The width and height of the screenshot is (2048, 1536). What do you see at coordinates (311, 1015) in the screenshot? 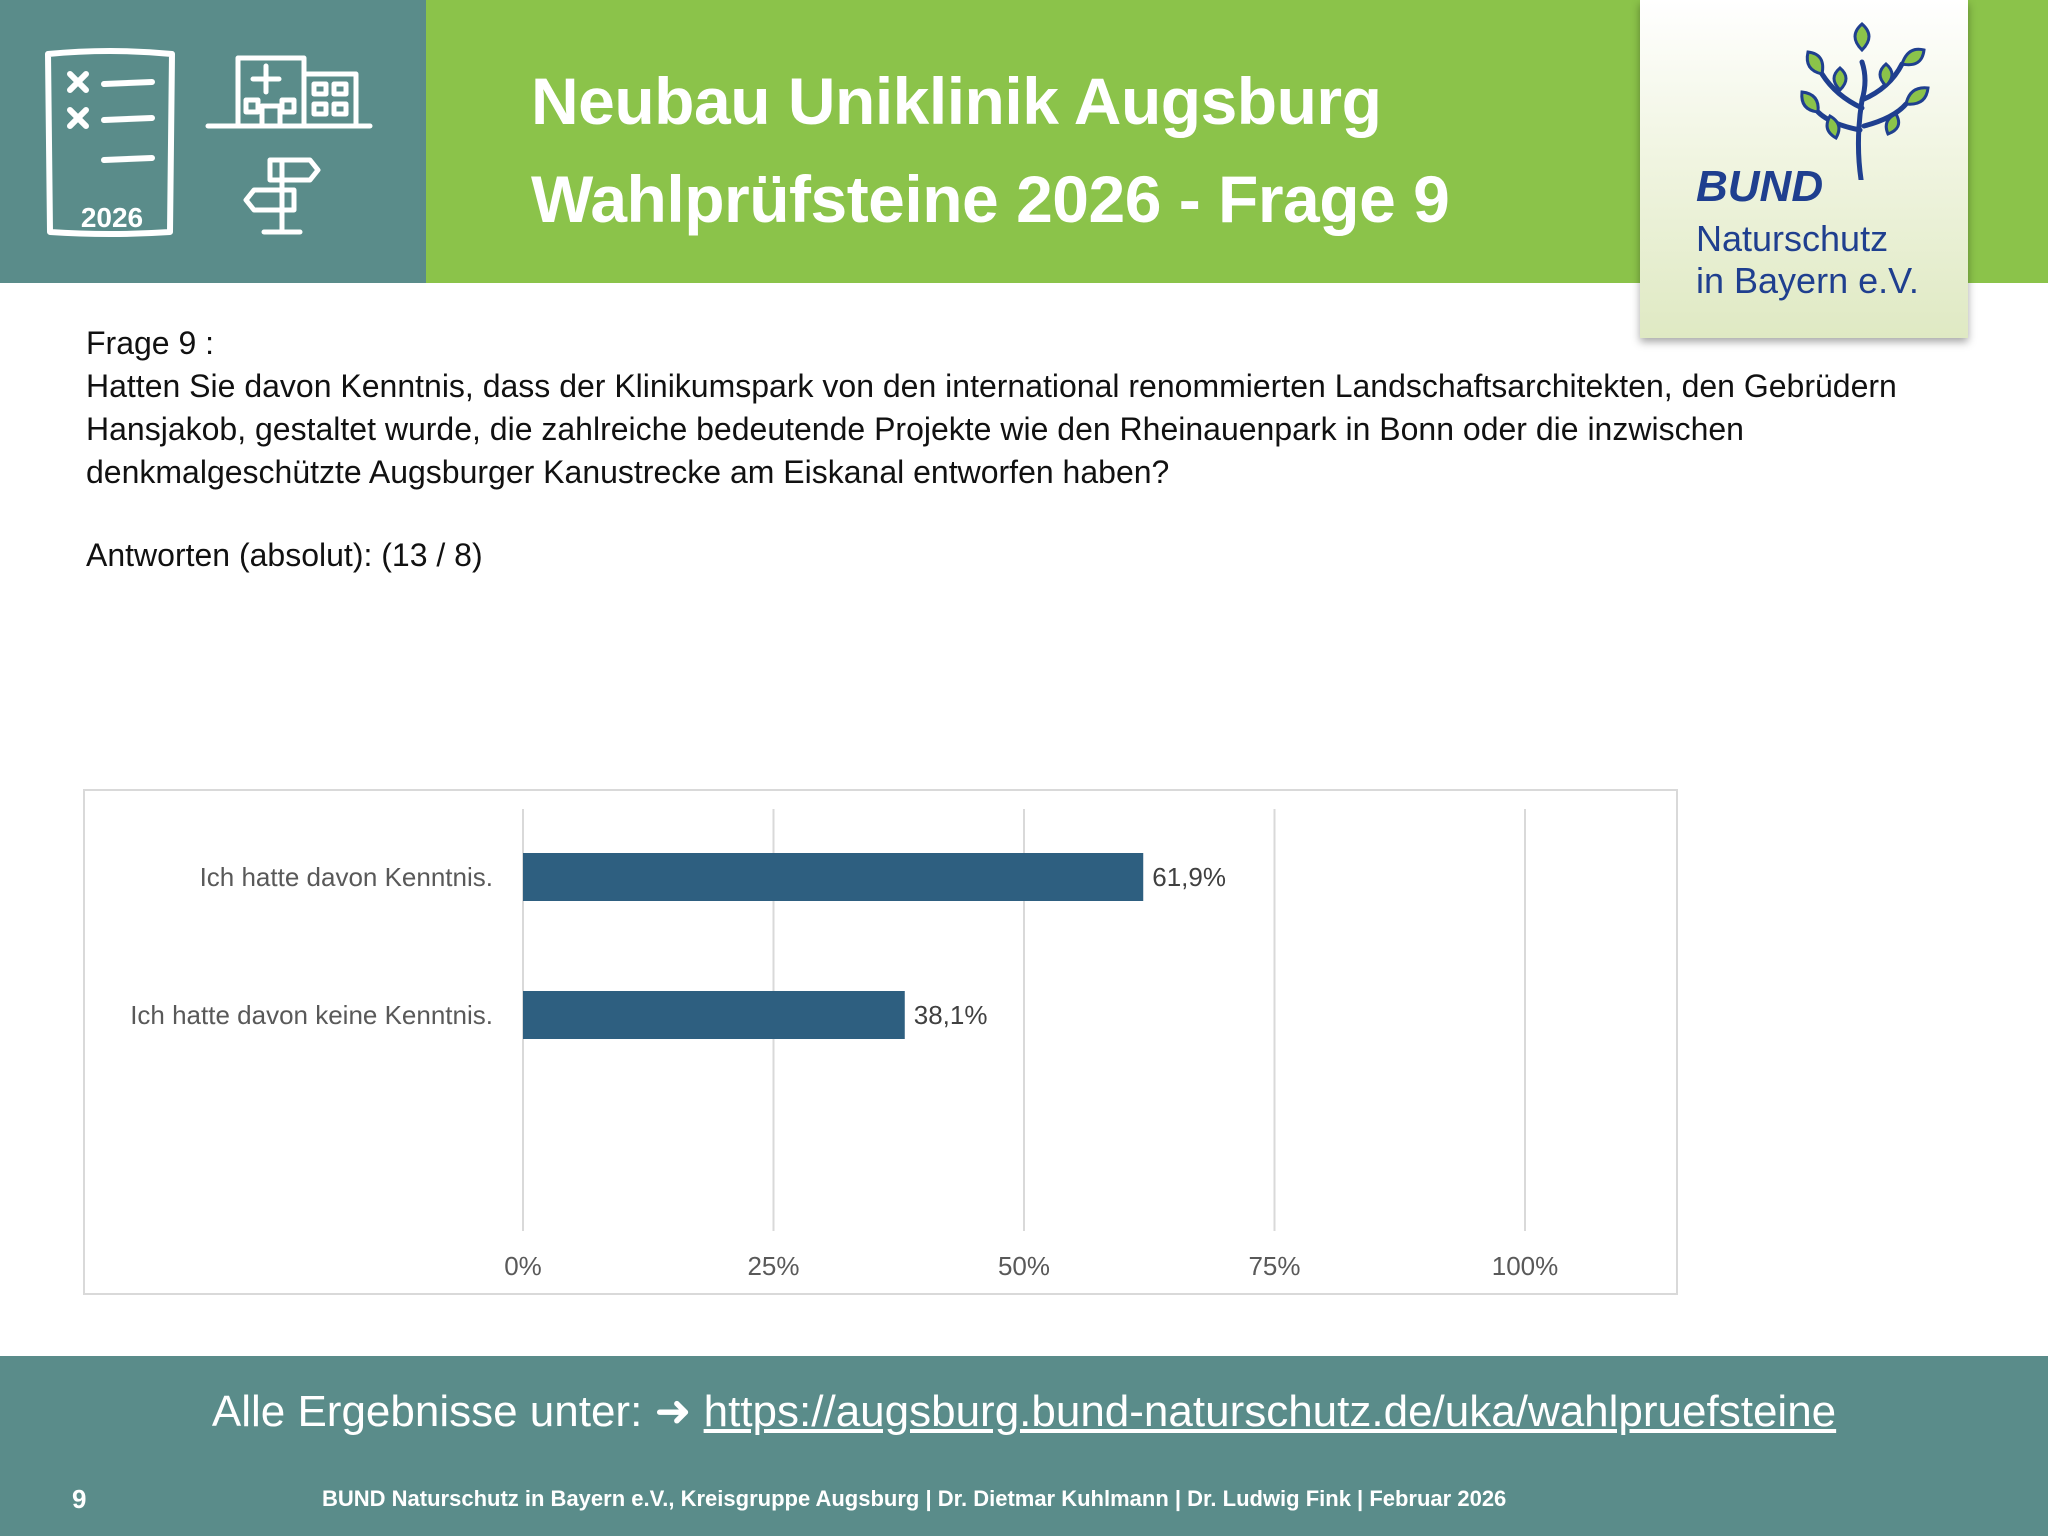
I see `category-label: Ich hatte davon keine Kenntnis.` at bounding box center [311, 1015].